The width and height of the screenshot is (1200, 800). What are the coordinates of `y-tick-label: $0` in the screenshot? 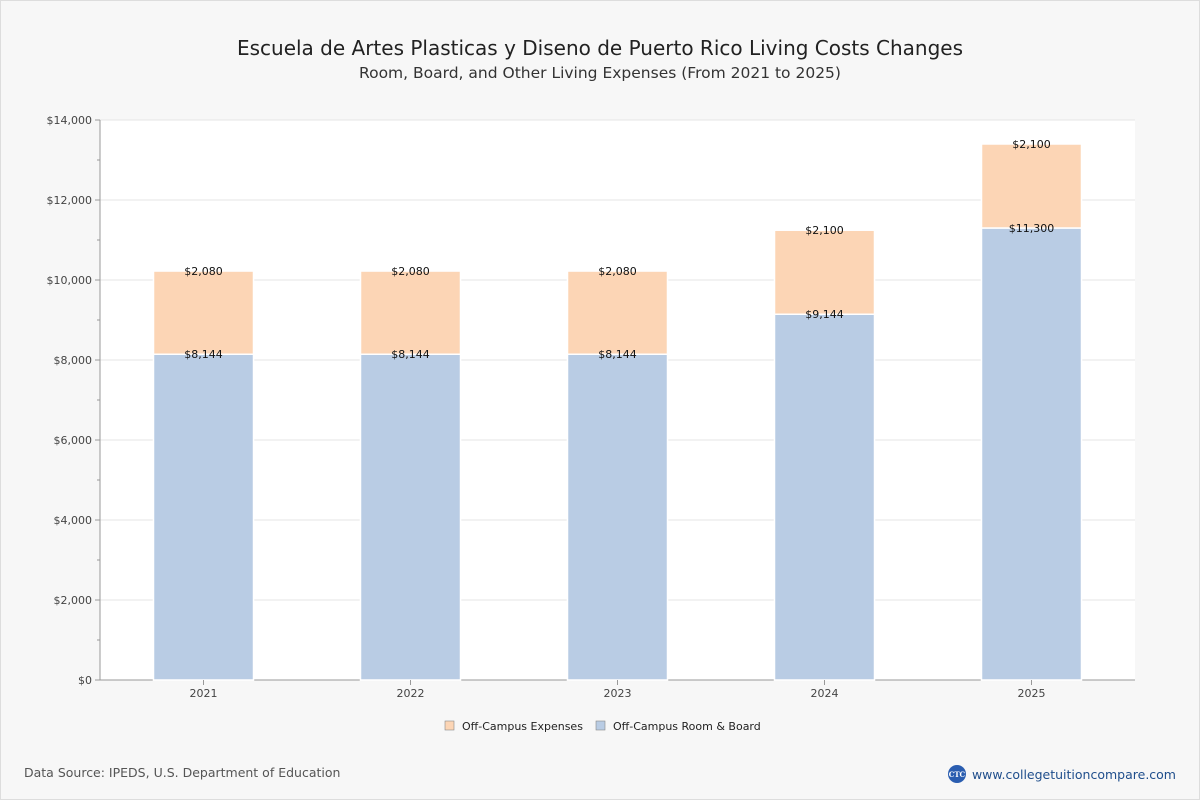 It's located at (85, 680).